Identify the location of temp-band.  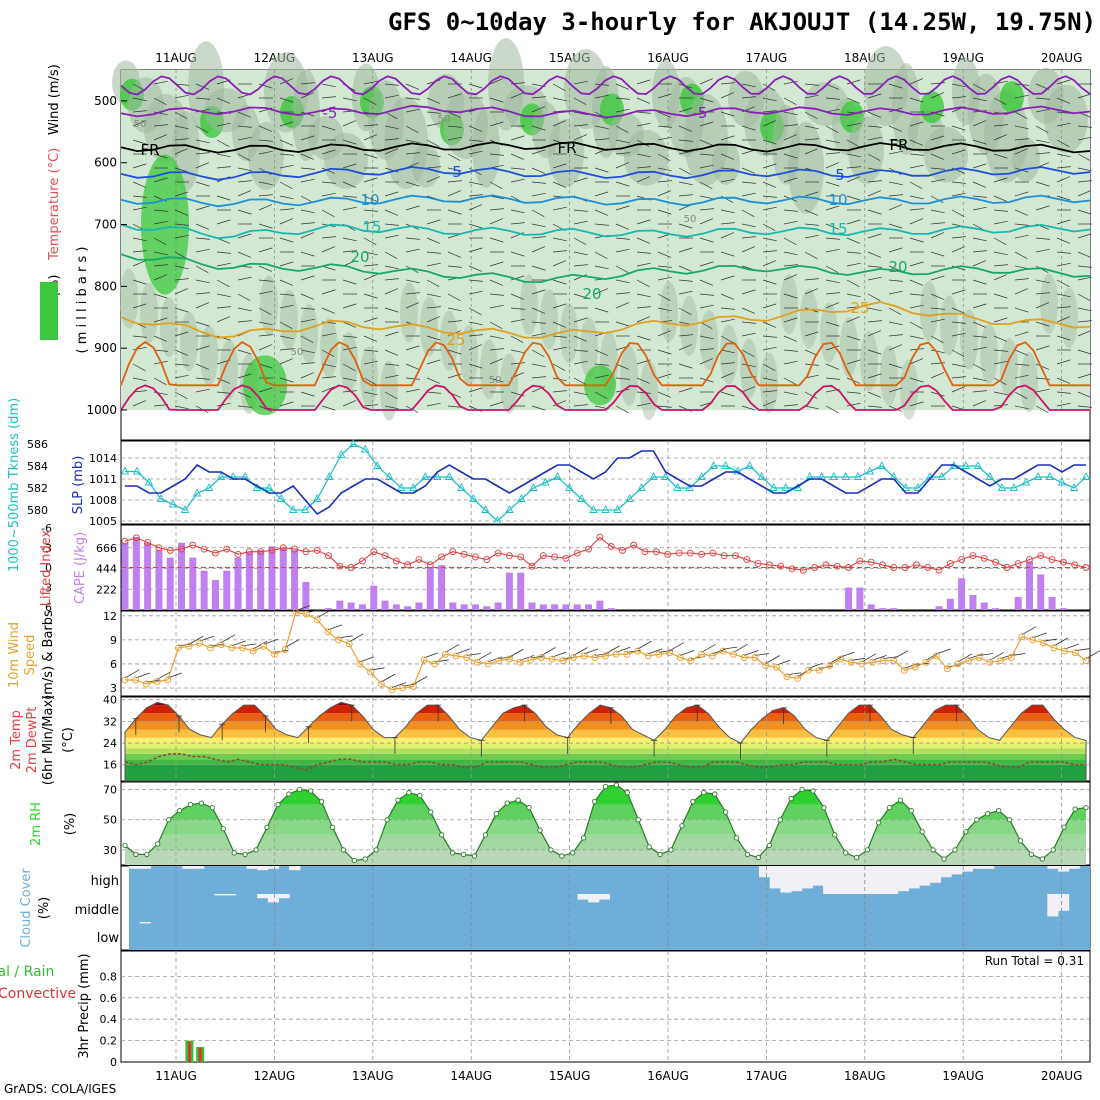
(605, 751).